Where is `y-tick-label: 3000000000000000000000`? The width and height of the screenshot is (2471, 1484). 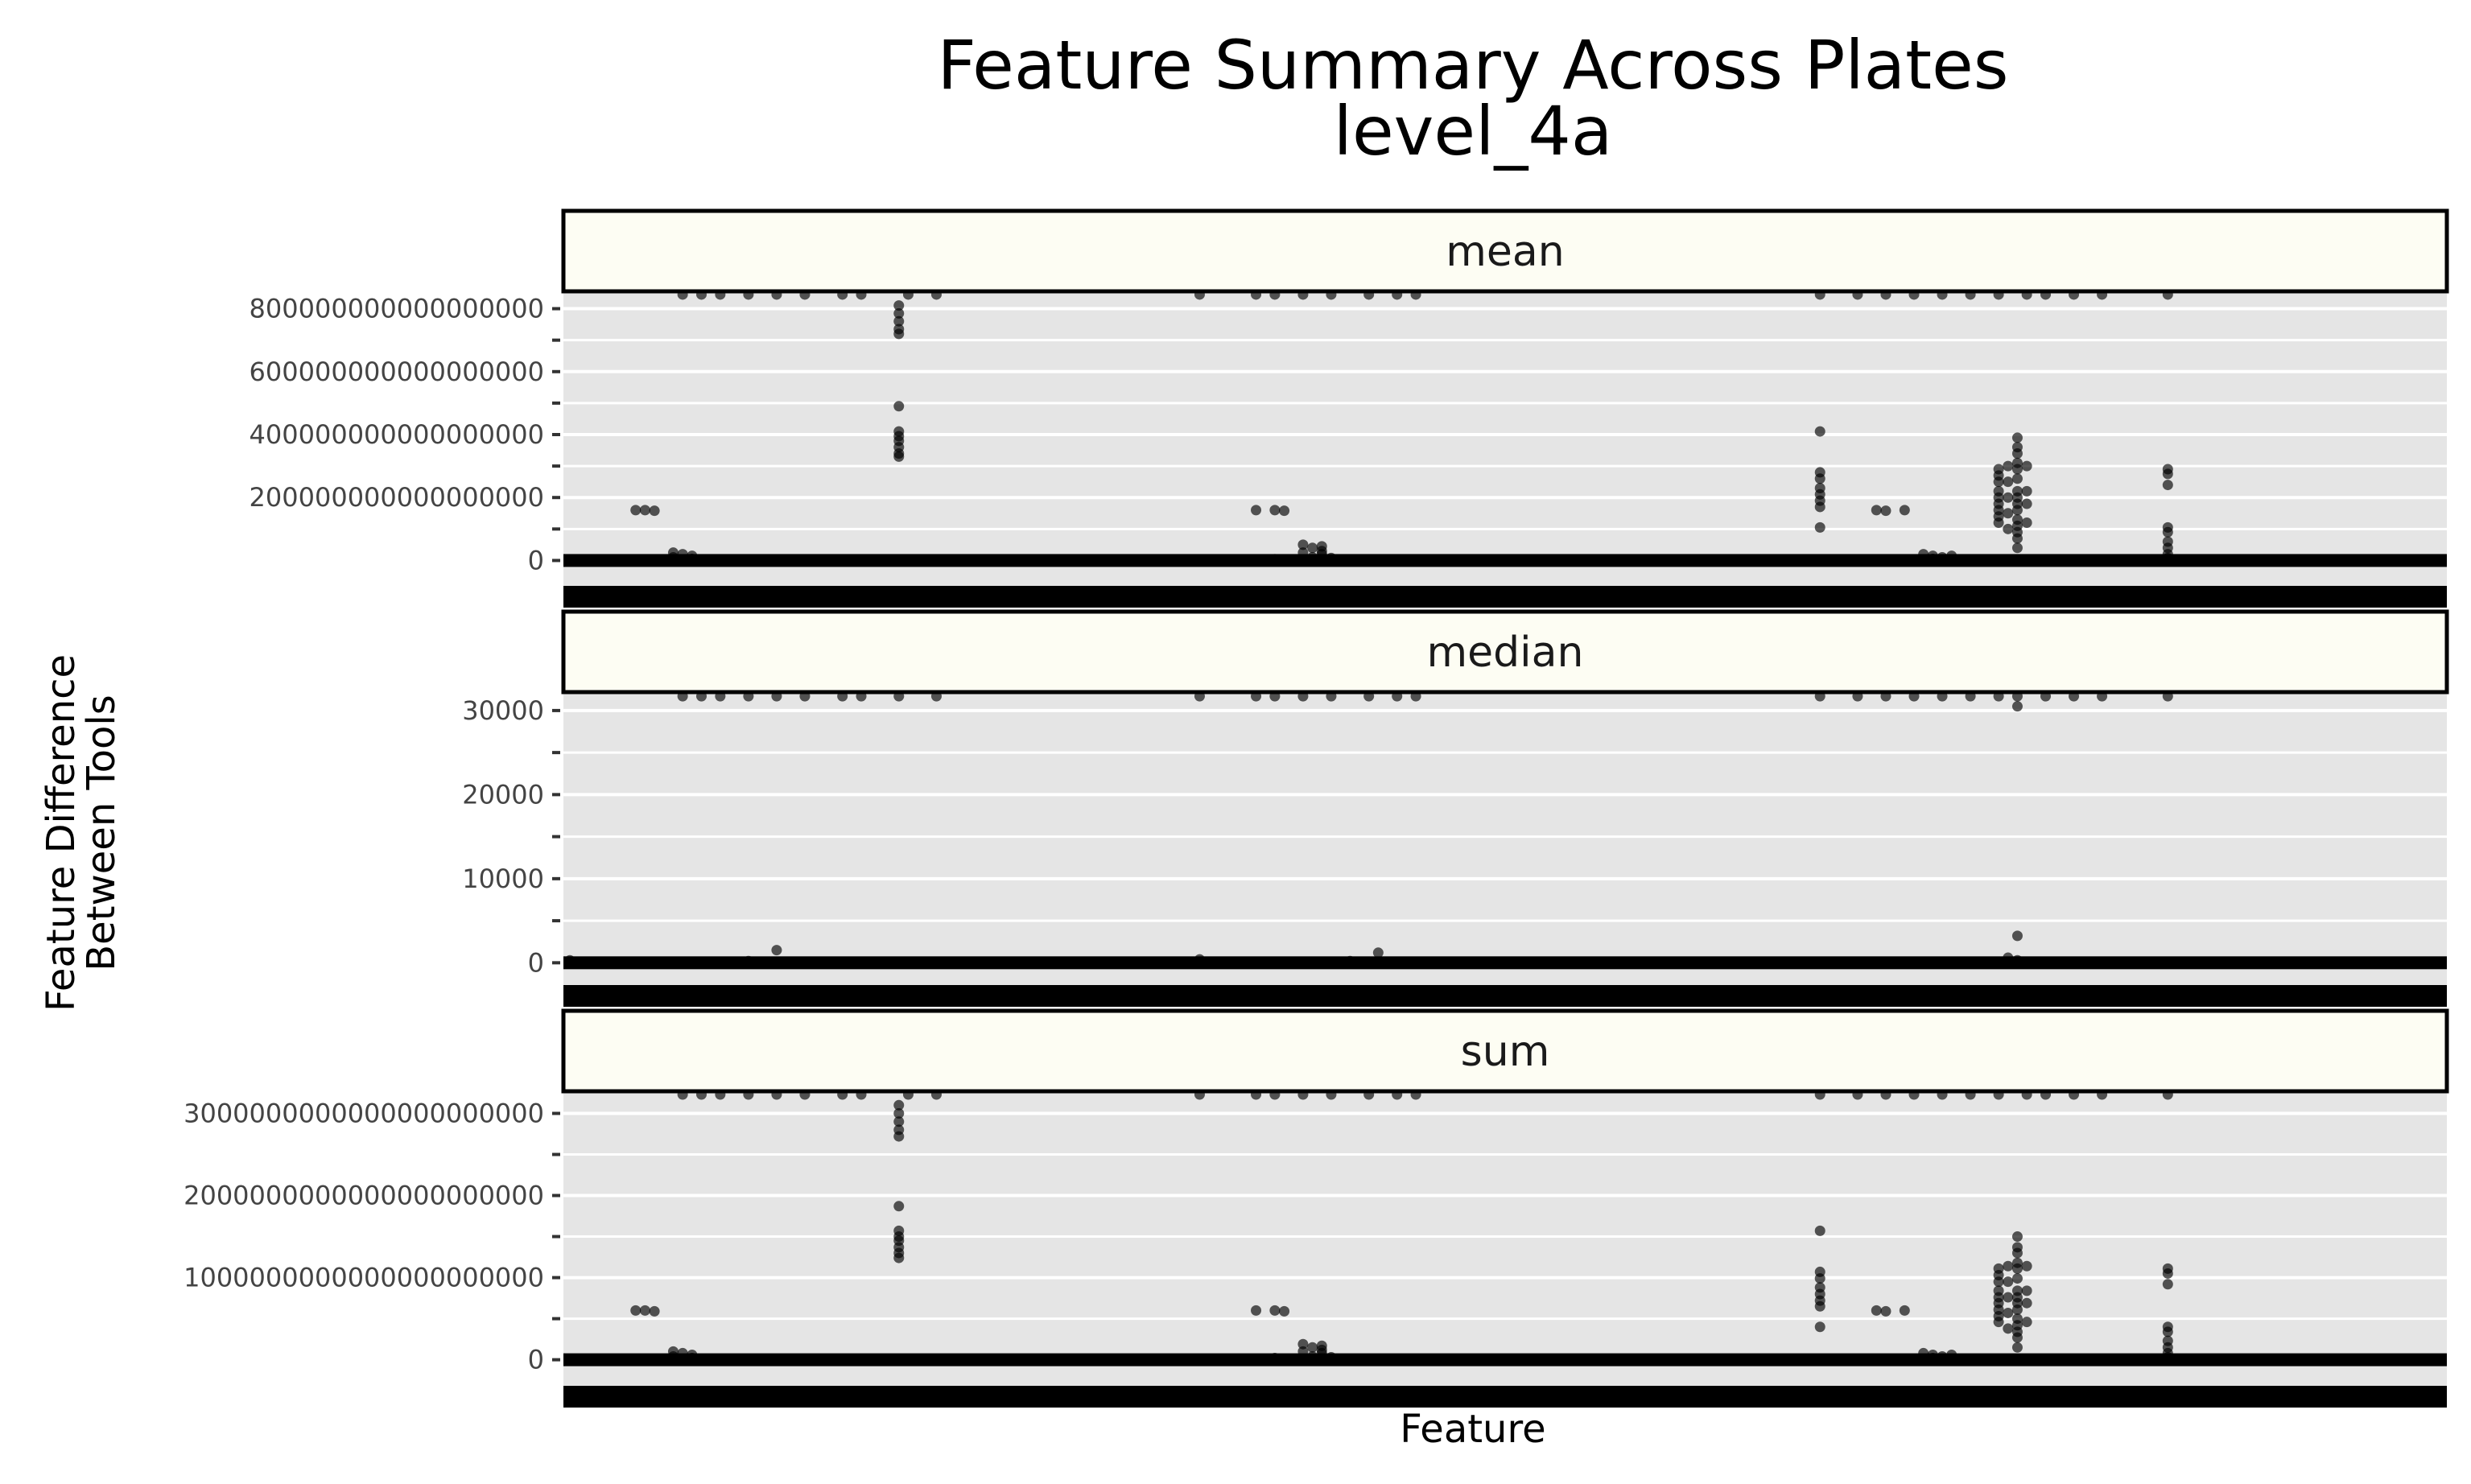
y-tick-label: 3000000000000000000000 is located at coordinates (364, 1114).